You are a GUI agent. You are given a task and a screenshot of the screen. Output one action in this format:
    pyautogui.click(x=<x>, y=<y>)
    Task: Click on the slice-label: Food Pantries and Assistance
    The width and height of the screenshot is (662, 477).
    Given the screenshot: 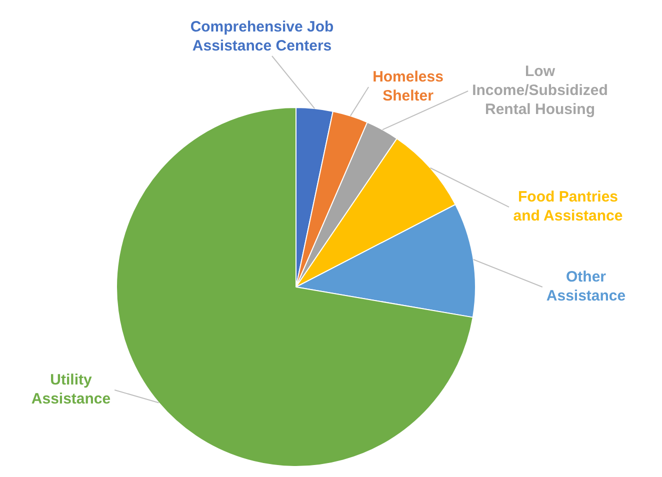 What is the action you would take?
    pyautogui.click(x=568, y=206)
    